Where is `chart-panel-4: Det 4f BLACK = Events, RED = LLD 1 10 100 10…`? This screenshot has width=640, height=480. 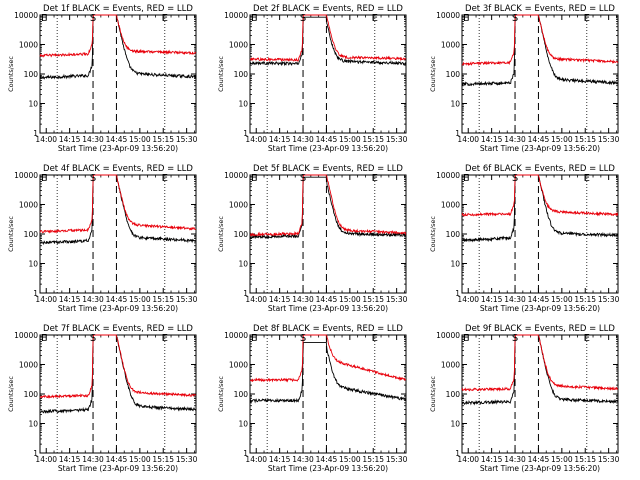
chart-panel-4: Det 4f BLACK = Events, RED = LLD 1 10 100 10… is located at coordinates (102, 238).